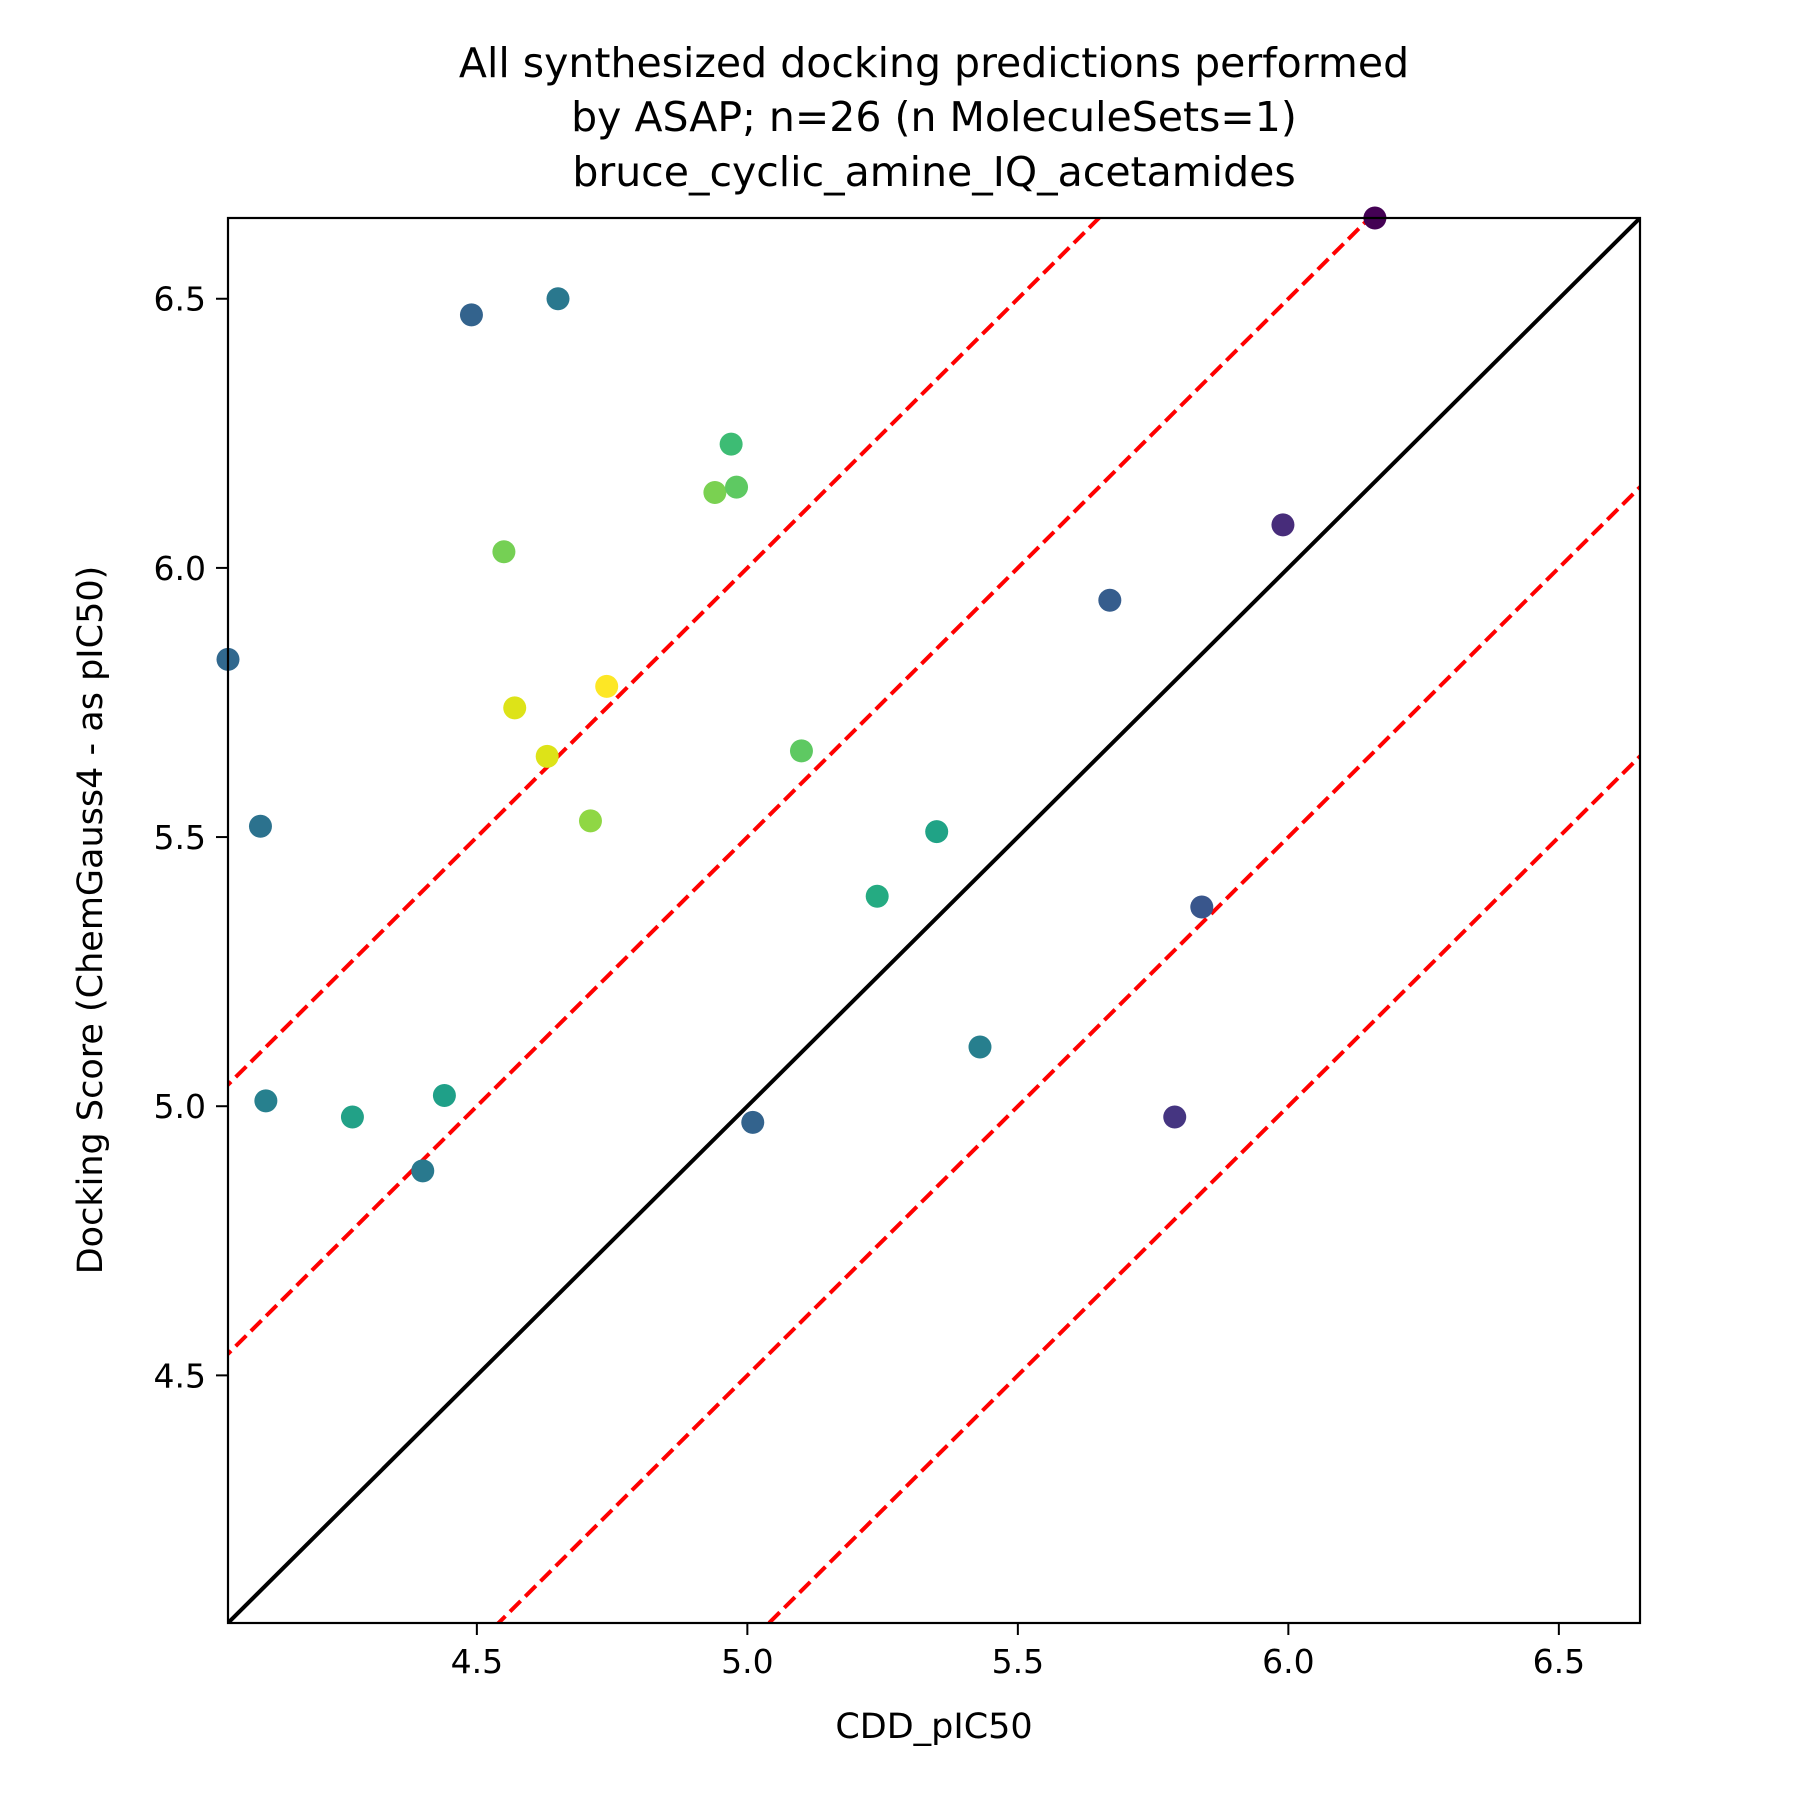 The image size is (1800, 1800). I want to click on x-axis-ticks: 4.5 5.0 5.5 6.0 6.5, so click(1018, 1652).